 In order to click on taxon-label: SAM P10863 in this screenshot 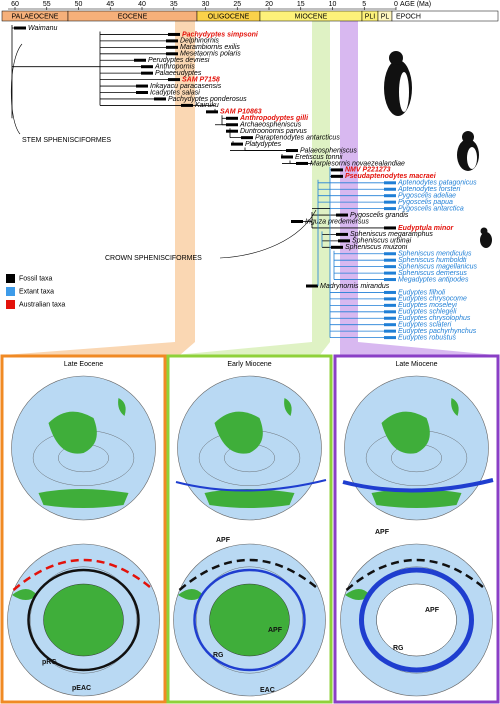, I will do `click(241, 112)`.